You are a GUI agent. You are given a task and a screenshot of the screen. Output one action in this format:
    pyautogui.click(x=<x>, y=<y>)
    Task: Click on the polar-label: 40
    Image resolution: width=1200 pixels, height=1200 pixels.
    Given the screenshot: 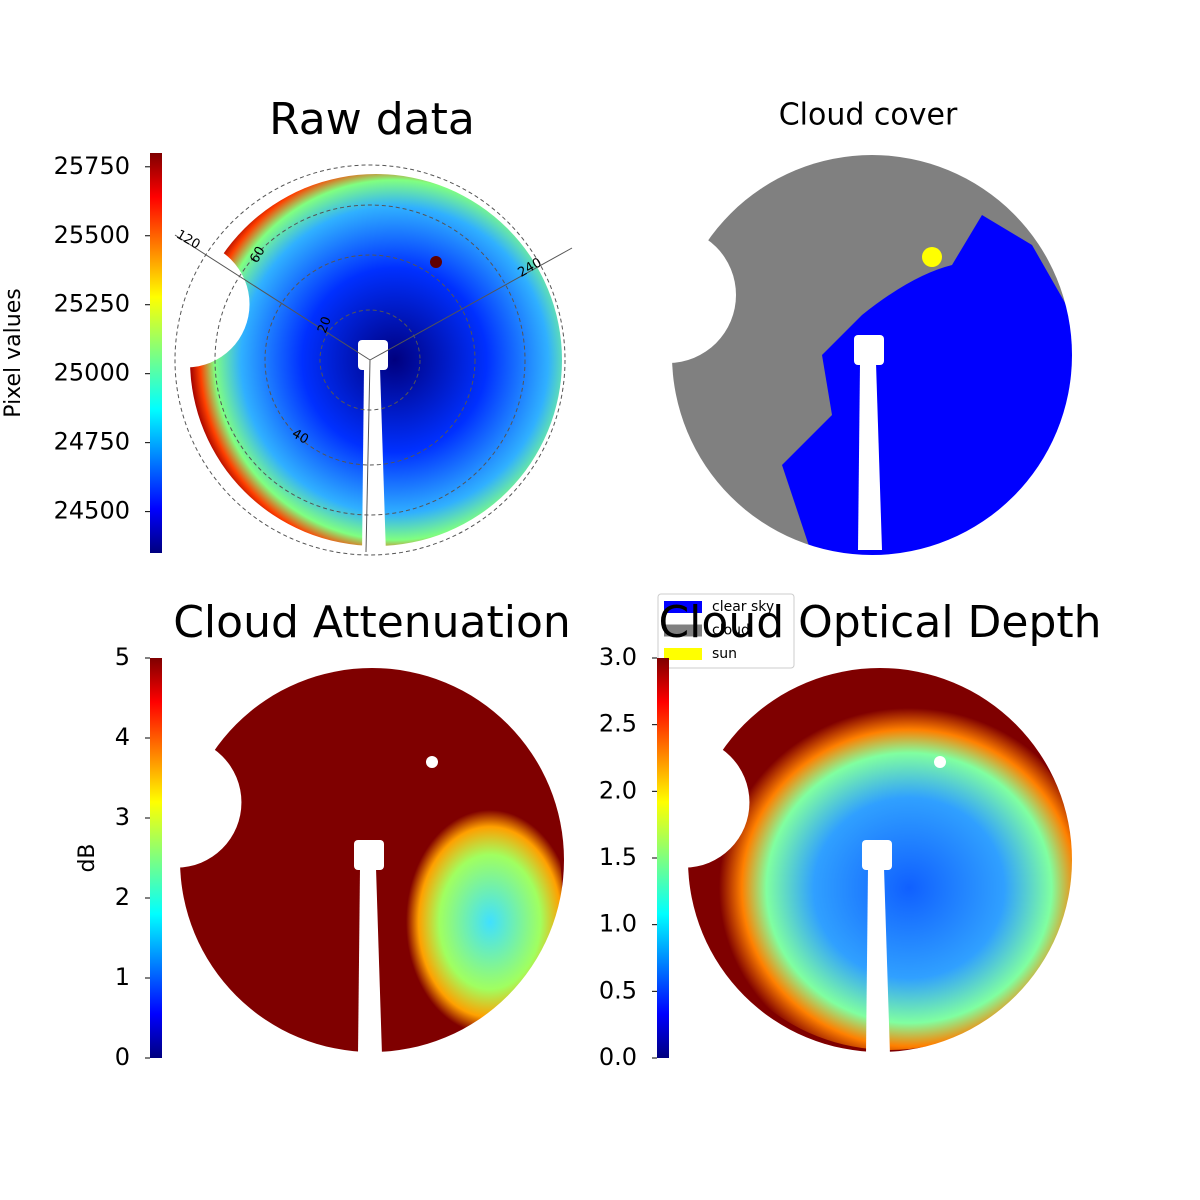 What is the action you would take?
    pyautogui.click(x=300, y=436)
    